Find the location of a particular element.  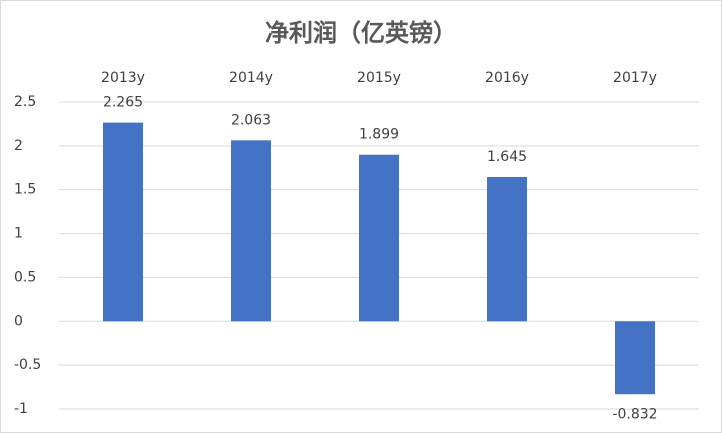

y-tick-label: 2 is located at coordinates (18, 146).